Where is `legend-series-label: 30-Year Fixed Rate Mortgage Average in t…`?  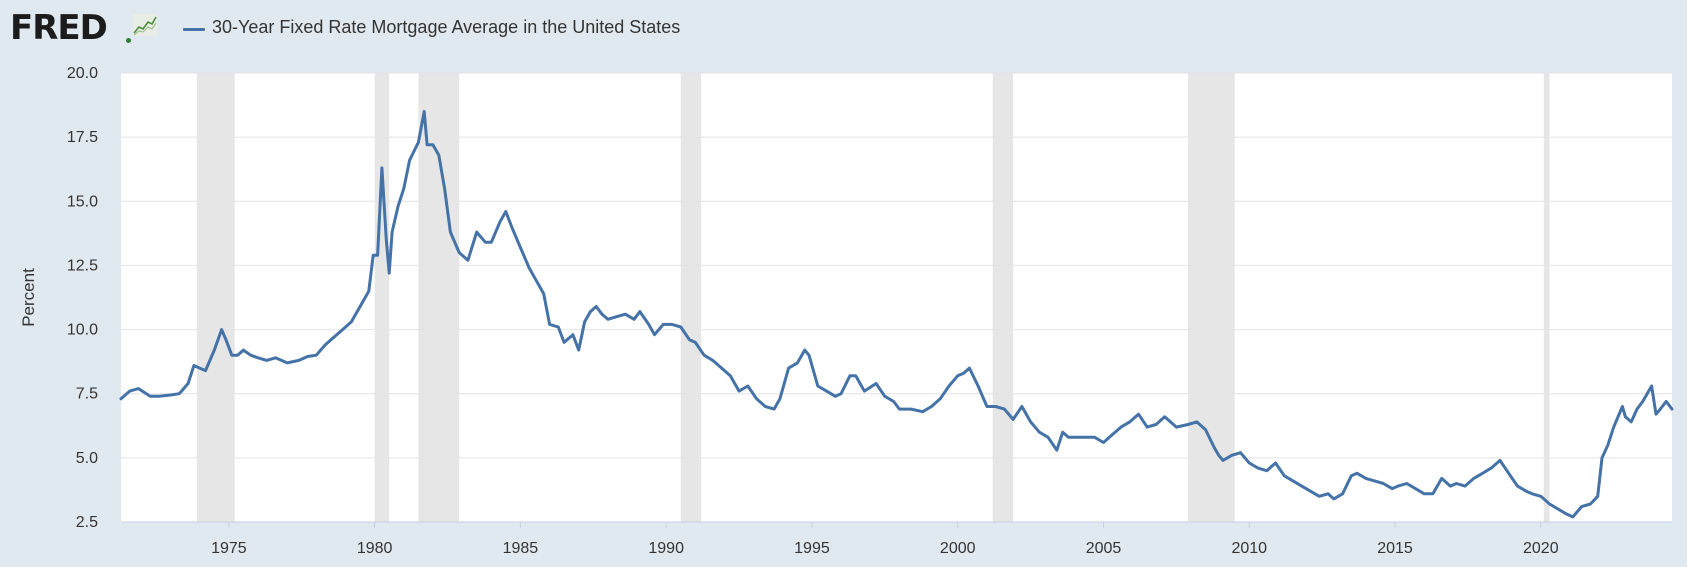
legend-series-label: 30-Year Fixed Rate Mortgage Average in t… is located at coordinates (446, 27).